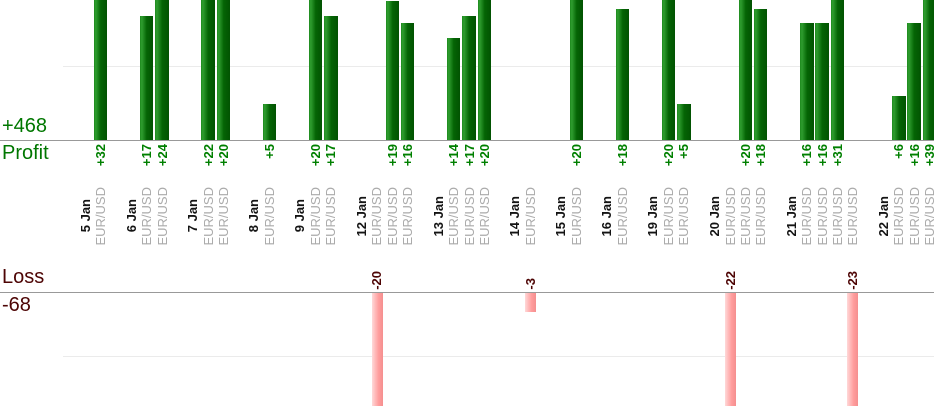 The image size is (934, 420). What do you see at coordinates (837, 170) in the screenshot?
I see `profit-value-label: +31` at bounding box center [837, 170].